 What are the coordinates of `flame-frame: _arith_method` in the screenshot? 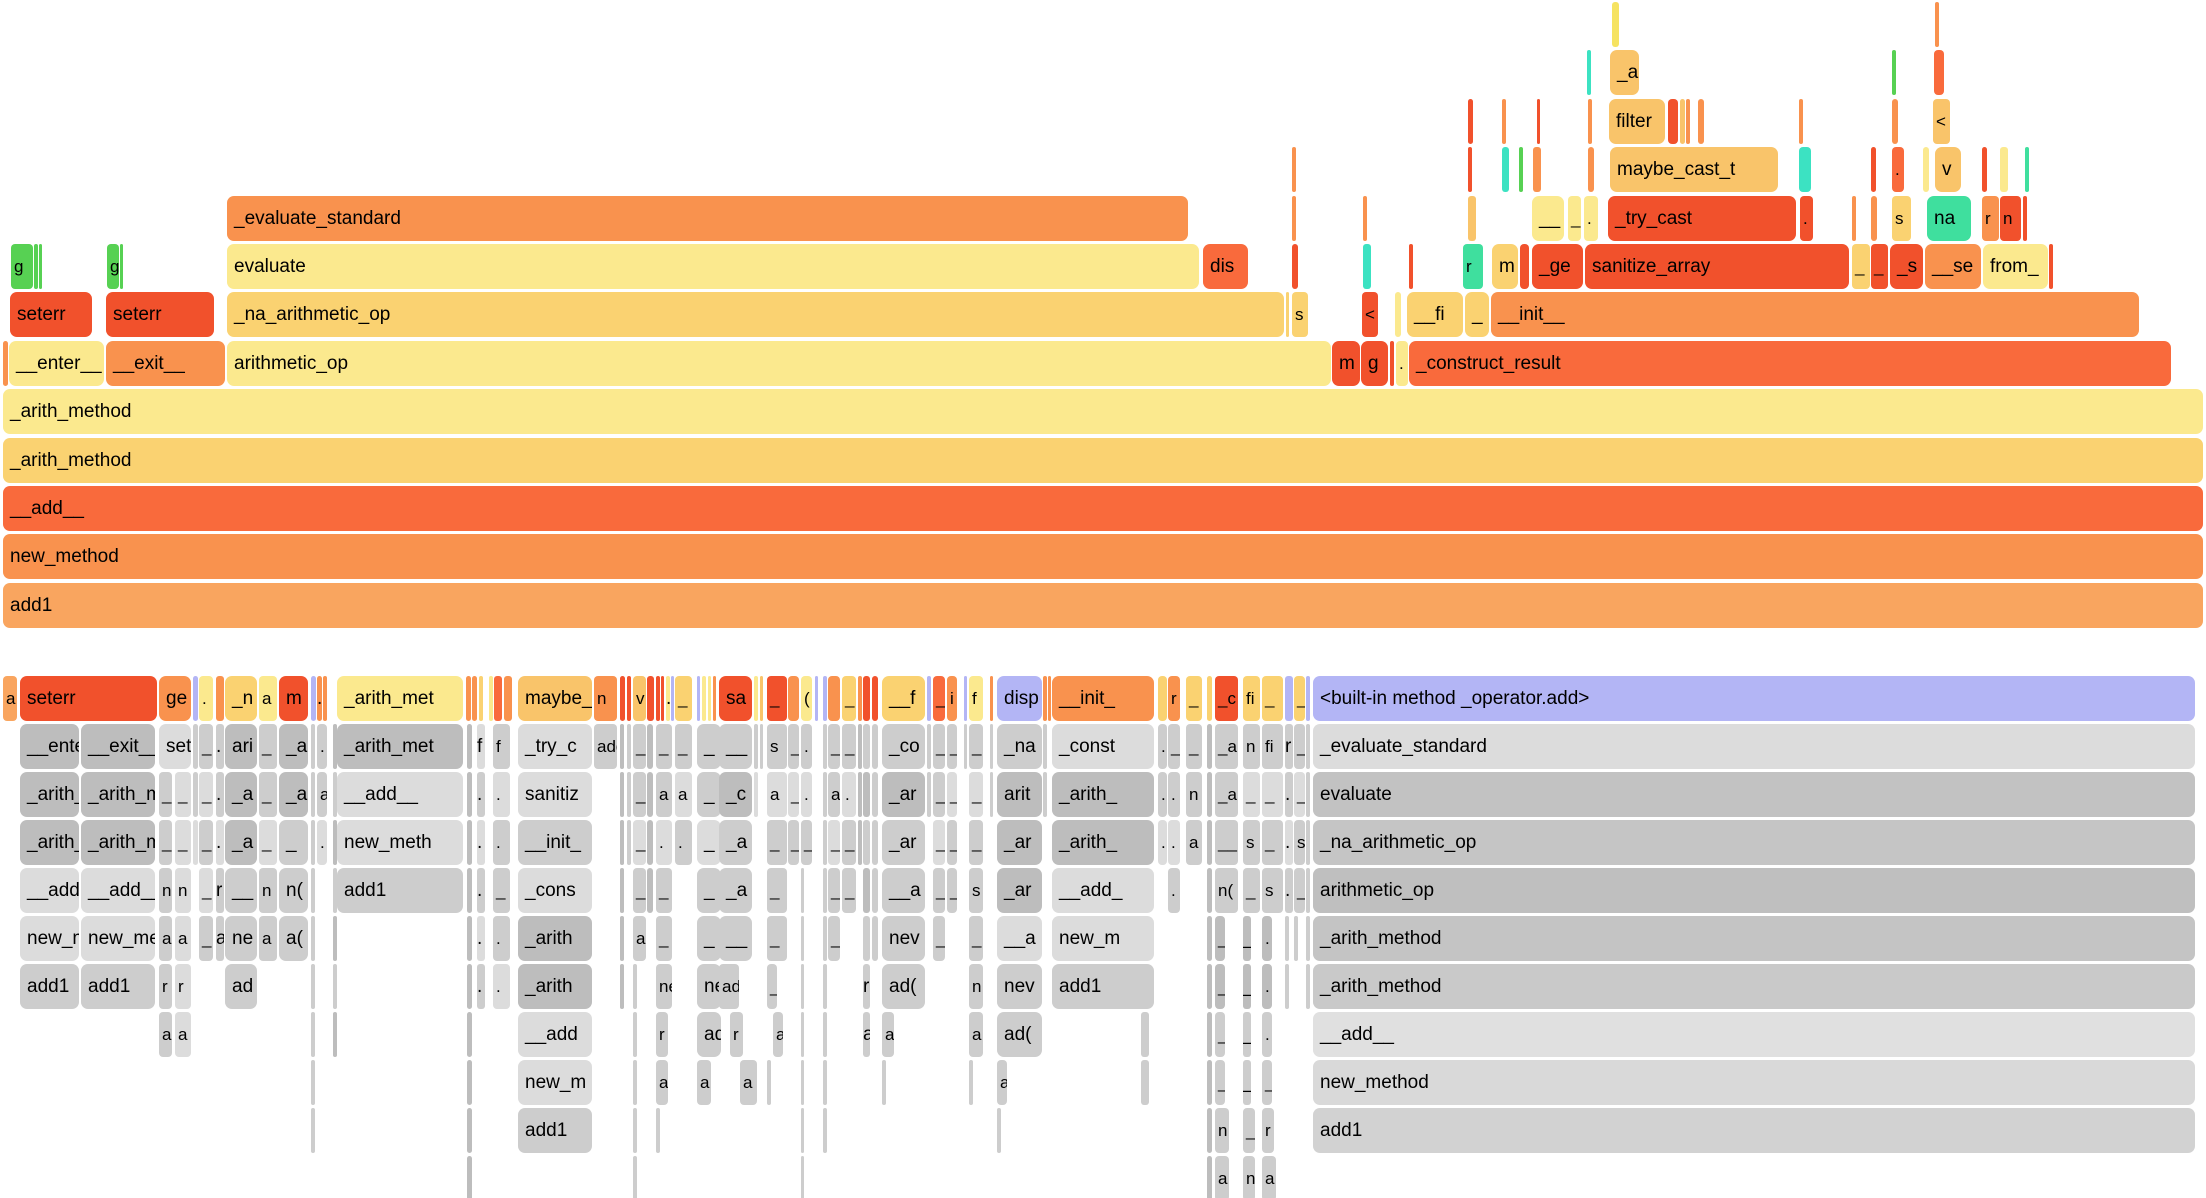 It's located at (1103, 460).